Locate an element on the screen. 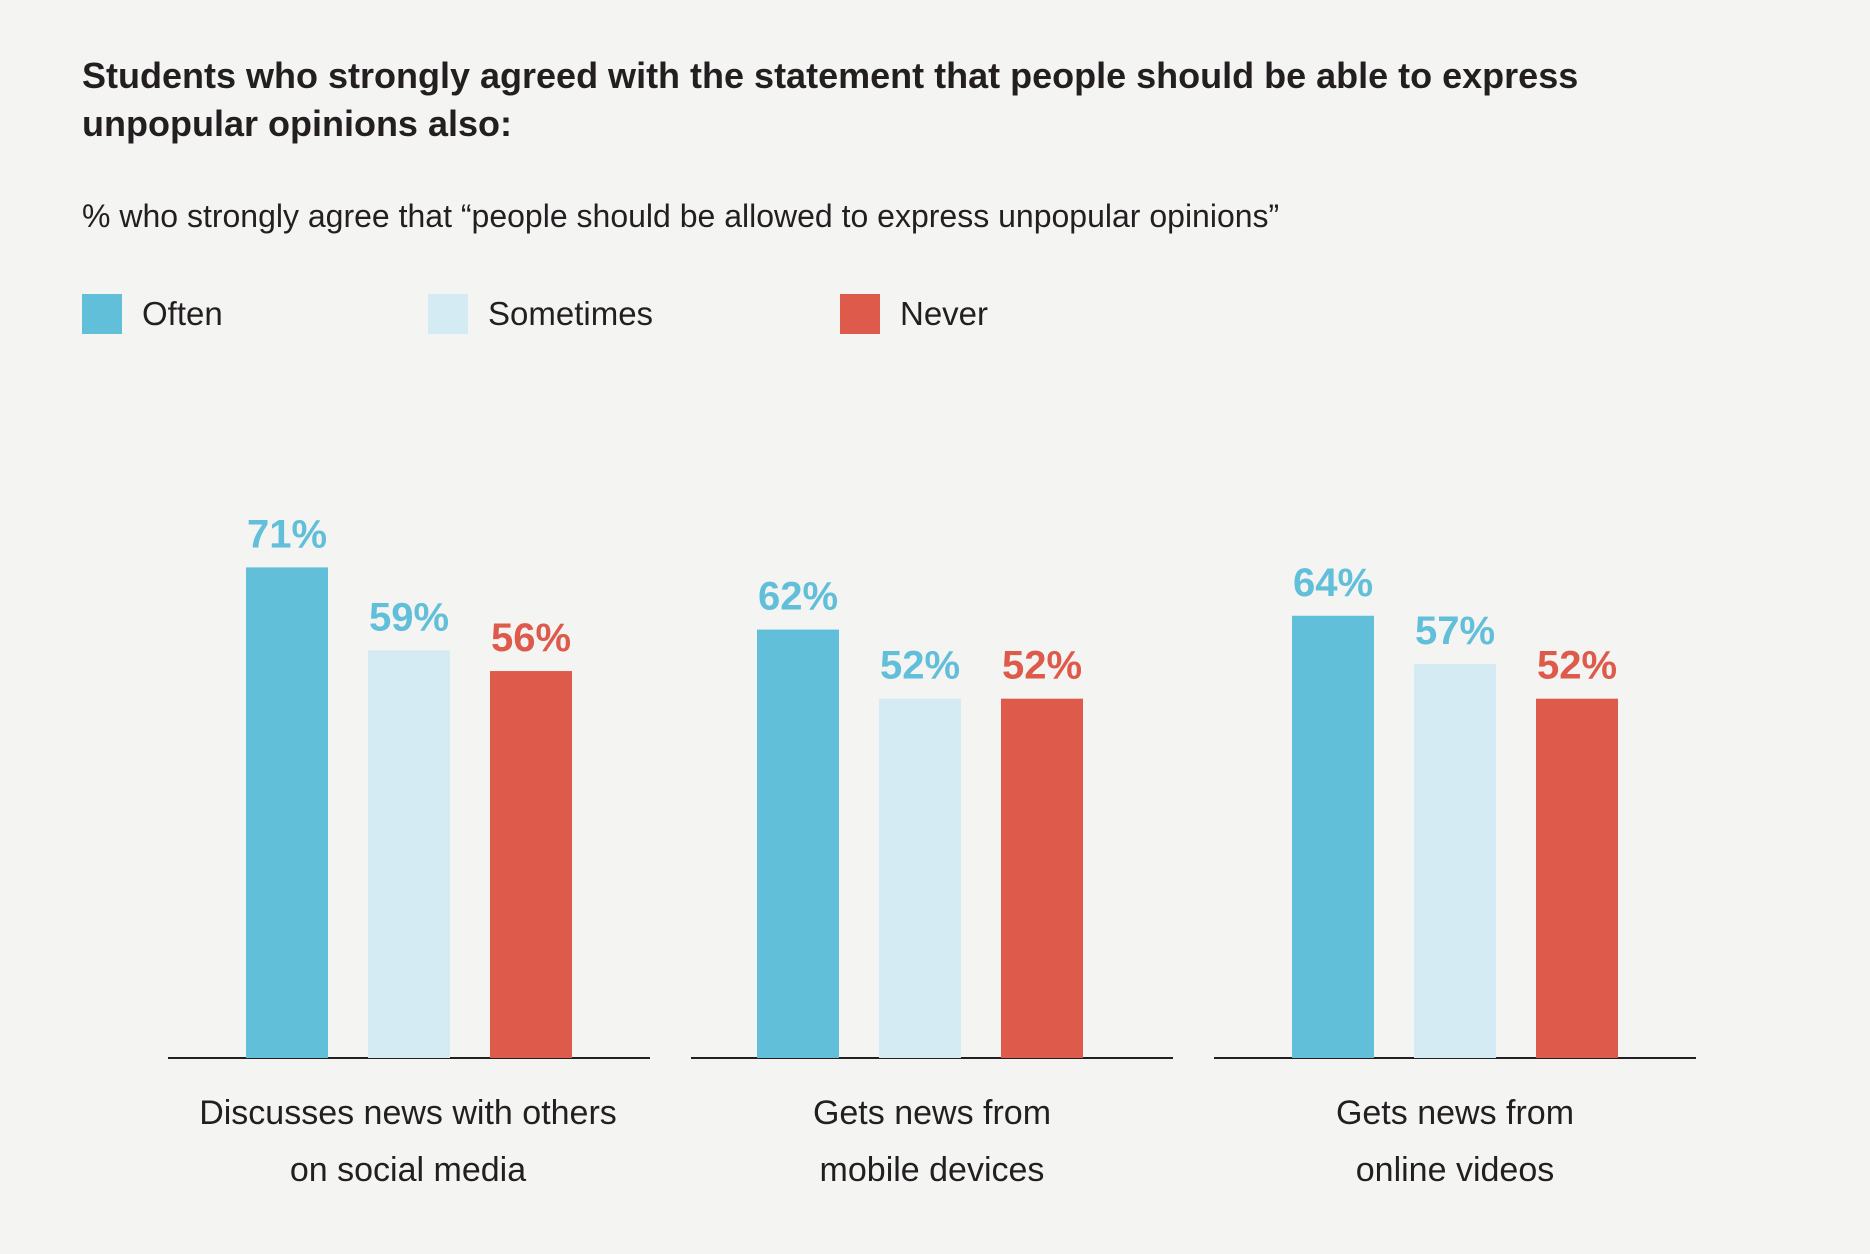  value-label-never-group-1: 56% is located at coordinates (531, 638).